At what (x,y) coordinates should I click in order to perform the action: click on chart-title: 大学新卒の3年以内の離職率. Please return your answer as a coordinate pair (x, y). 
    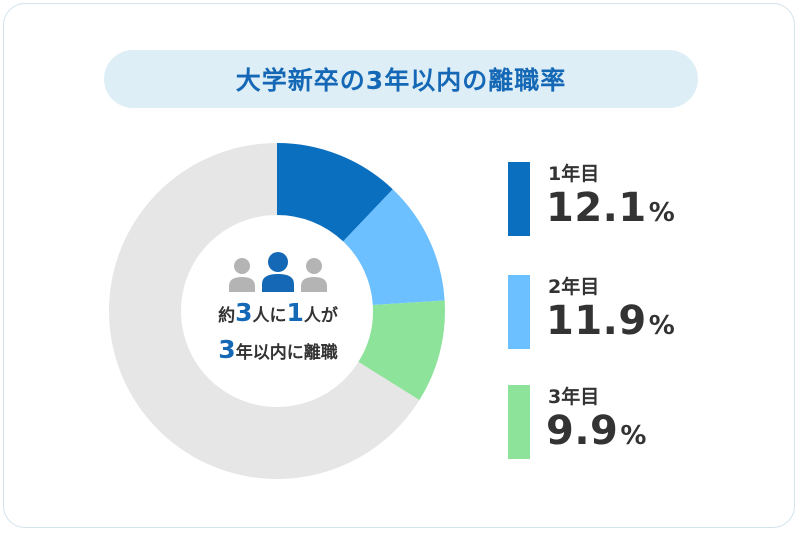
    Looking at the image, I should click on (401, 80).